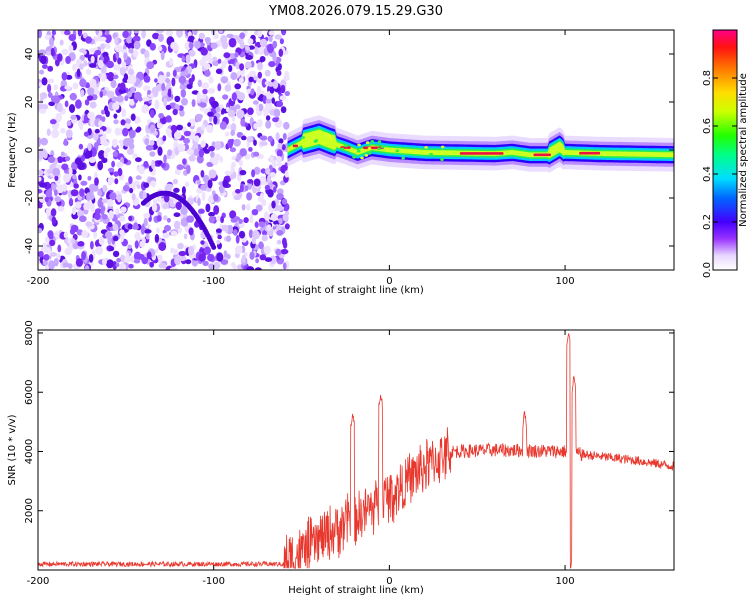  Describe the element at coordinates (356, 590) in the screenshot. I see `snr-x-label: Height of straight line (km)` at that location.